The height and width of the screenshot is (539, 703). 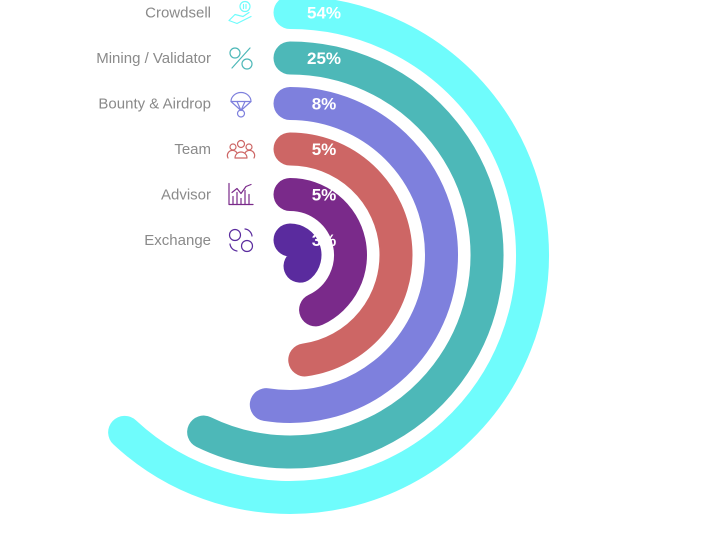 I want to click on currency-exchange-icon, so click(x=241, y=240).